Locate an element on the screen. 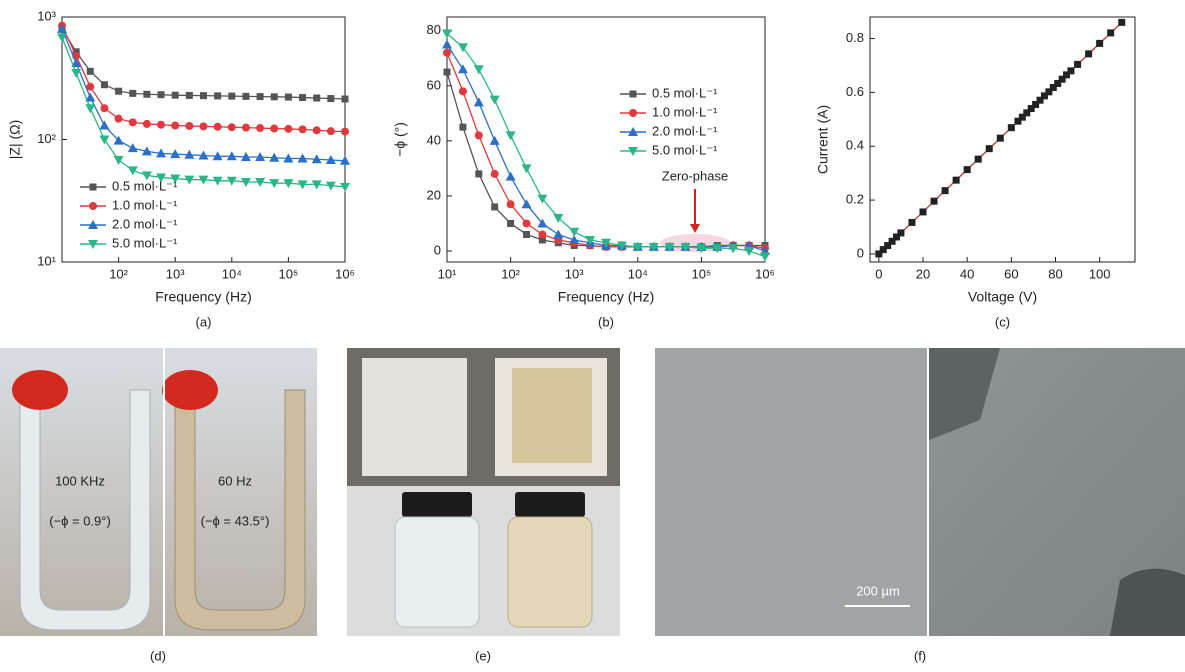 This screenshot has width=1185, height=672. annotation: Zero-phase is located at coordinates (695, 175).